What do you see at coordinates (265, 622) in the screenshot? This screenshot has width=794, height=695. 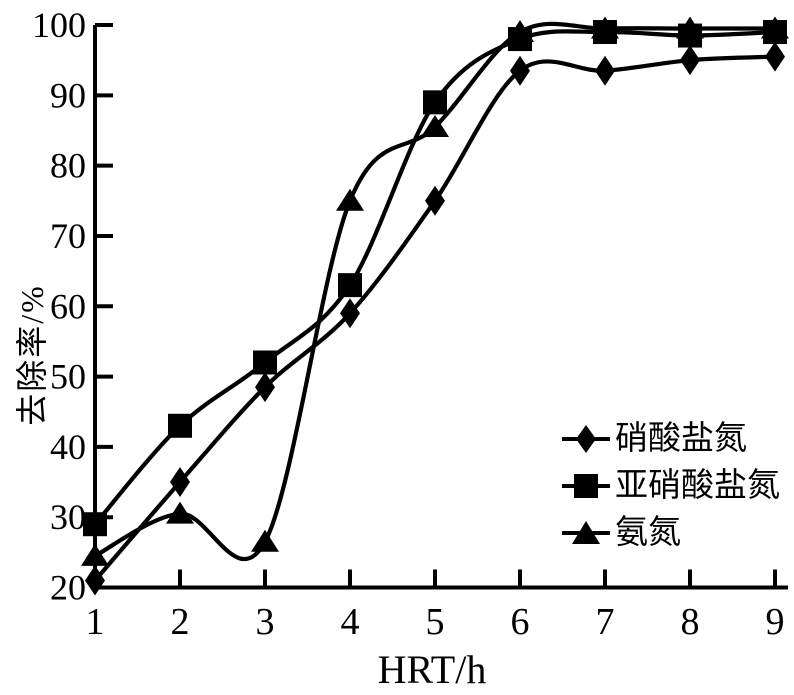 I see `x-tick-label: 3` at bounding box center [265, 622].